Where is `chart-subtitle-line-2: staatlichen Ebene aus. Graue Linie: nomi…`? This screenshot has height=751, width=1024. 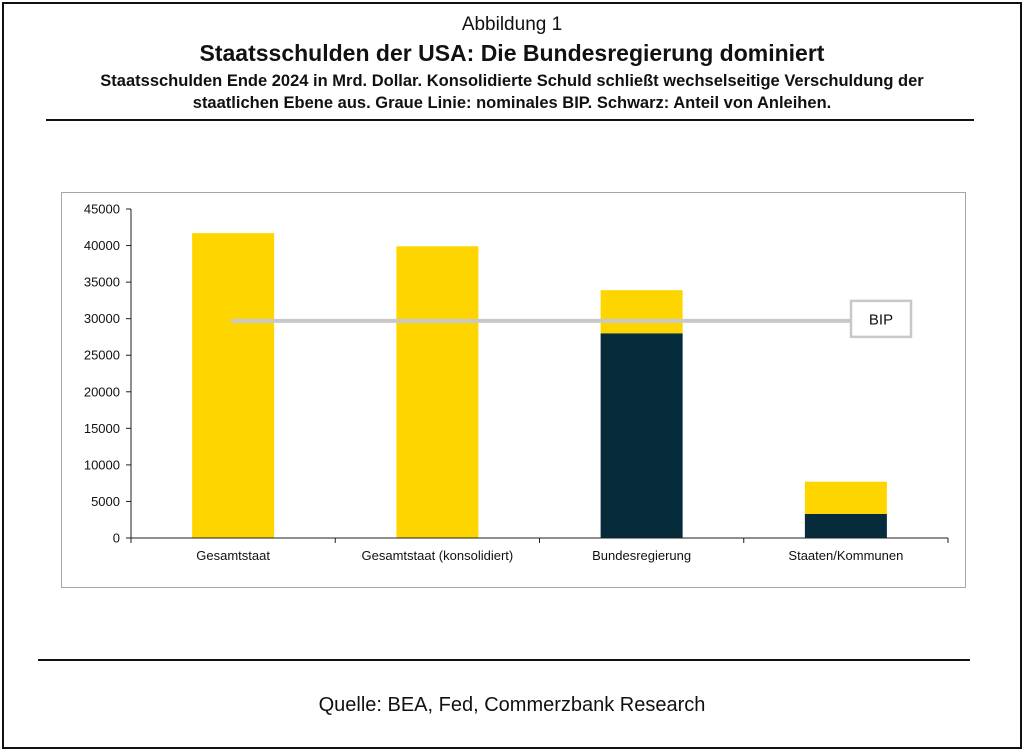 chart-subtitle-line-2: staatlichen Ebene aus. Graue Linie: nomi… is located at coordinates (512, 103).